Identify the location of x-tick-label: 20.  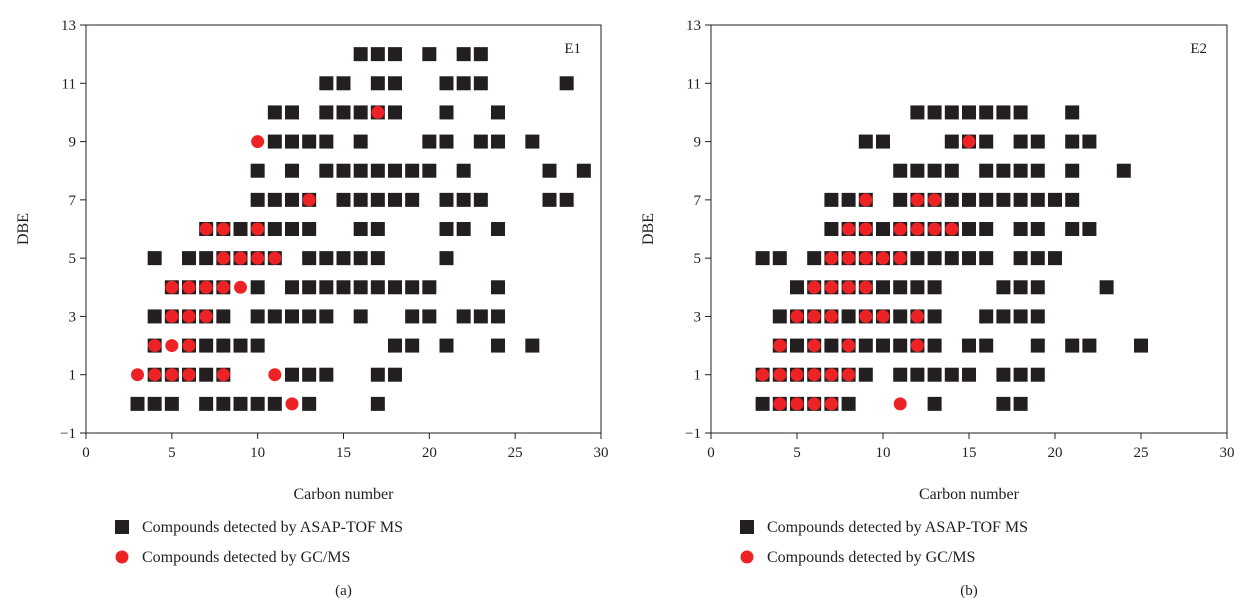
(429, 453).